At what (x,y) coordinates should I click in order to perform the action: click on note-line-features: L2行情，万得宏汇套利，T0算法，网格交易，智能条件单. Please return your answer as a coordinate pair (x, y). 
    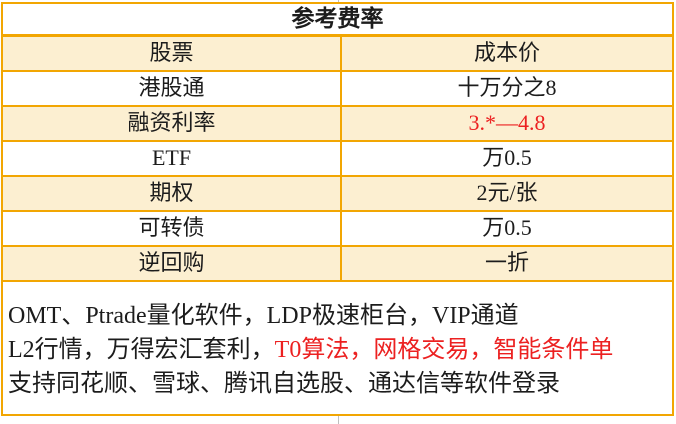
    Looking at the image, I should click on (337, 350).